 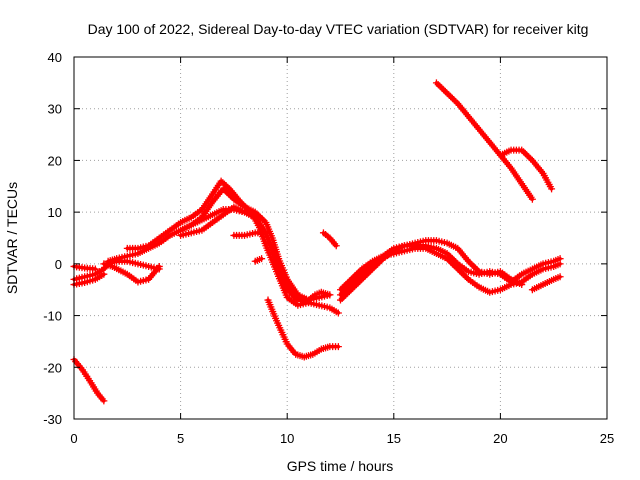 What do you see at coordinates (55, 109) in the screenshot?
I see `y-tick-label: 30` at bounding box center [55, 109].